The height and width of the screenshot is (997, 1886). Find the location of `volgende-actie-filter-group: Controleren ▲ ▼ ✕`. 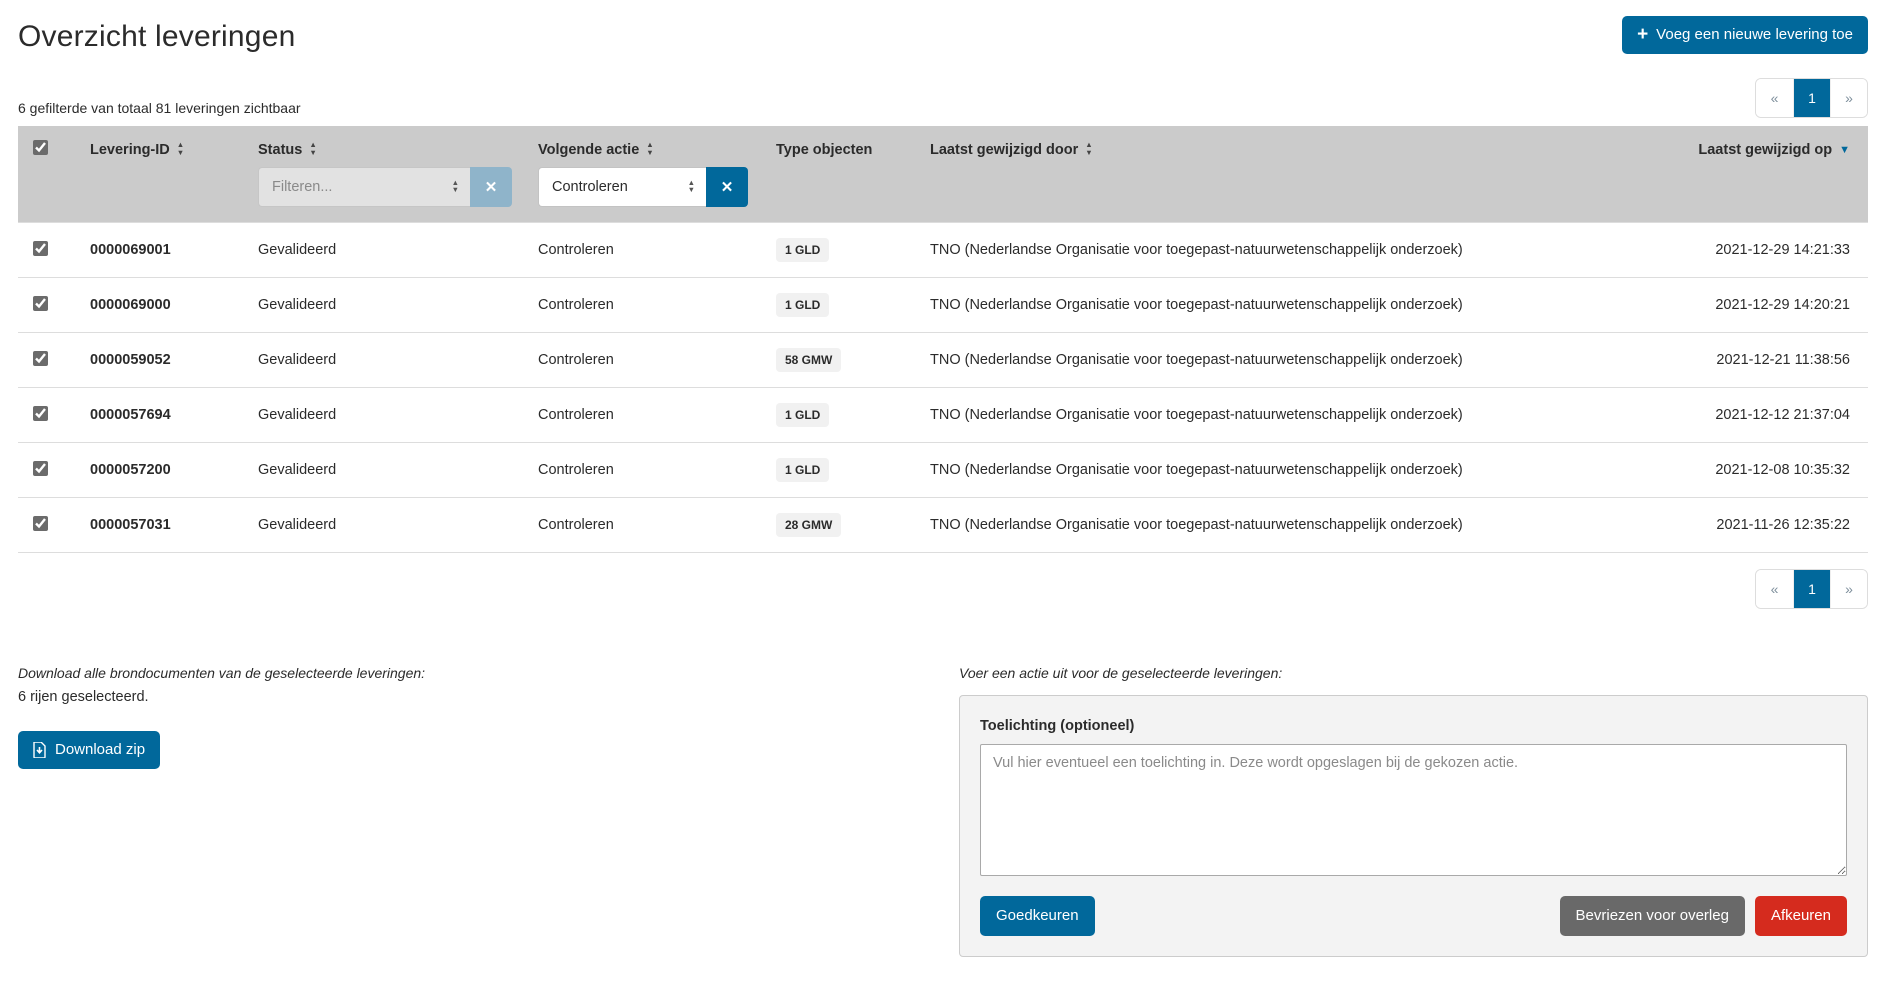

volgende-actie-filter-group: Controleren ▲ ▼ ✕ is located at coordinates (643, 187).